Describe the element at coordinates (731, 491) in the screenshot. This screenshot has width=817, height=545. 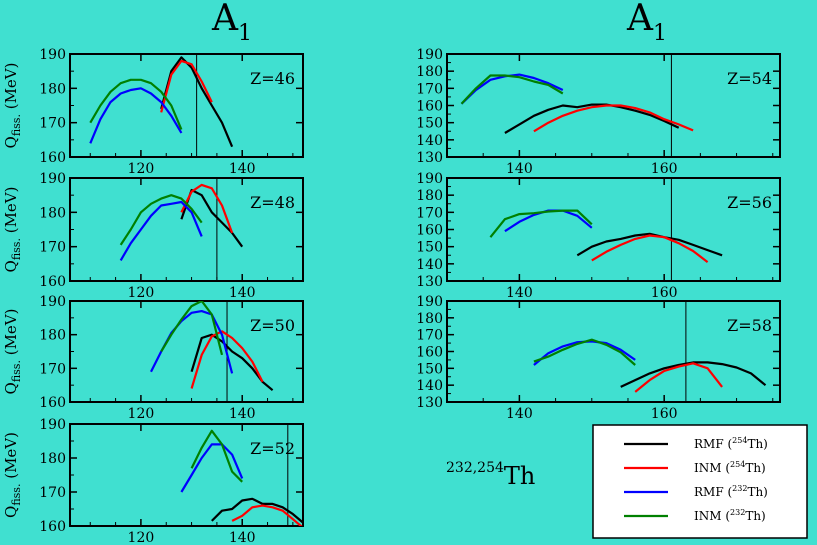
I see `legend-label: RMF (232Th)` at that location.